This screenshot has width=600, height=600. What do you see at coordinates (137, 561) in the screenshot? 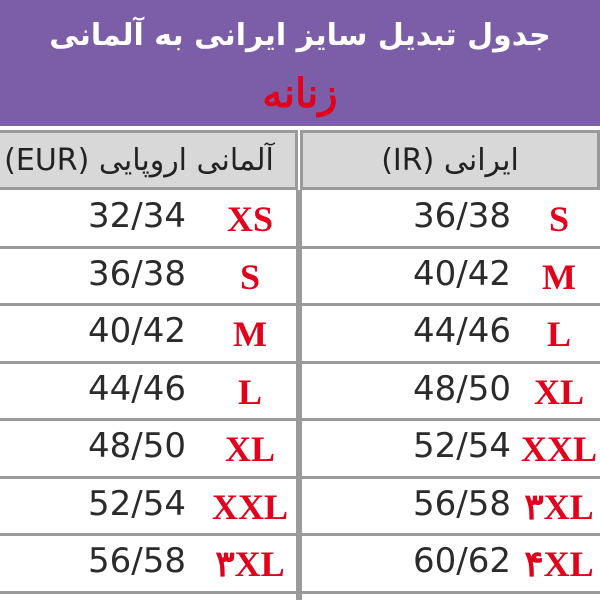
I see `eur-size: 56/58` at bounding box center [137, 561].